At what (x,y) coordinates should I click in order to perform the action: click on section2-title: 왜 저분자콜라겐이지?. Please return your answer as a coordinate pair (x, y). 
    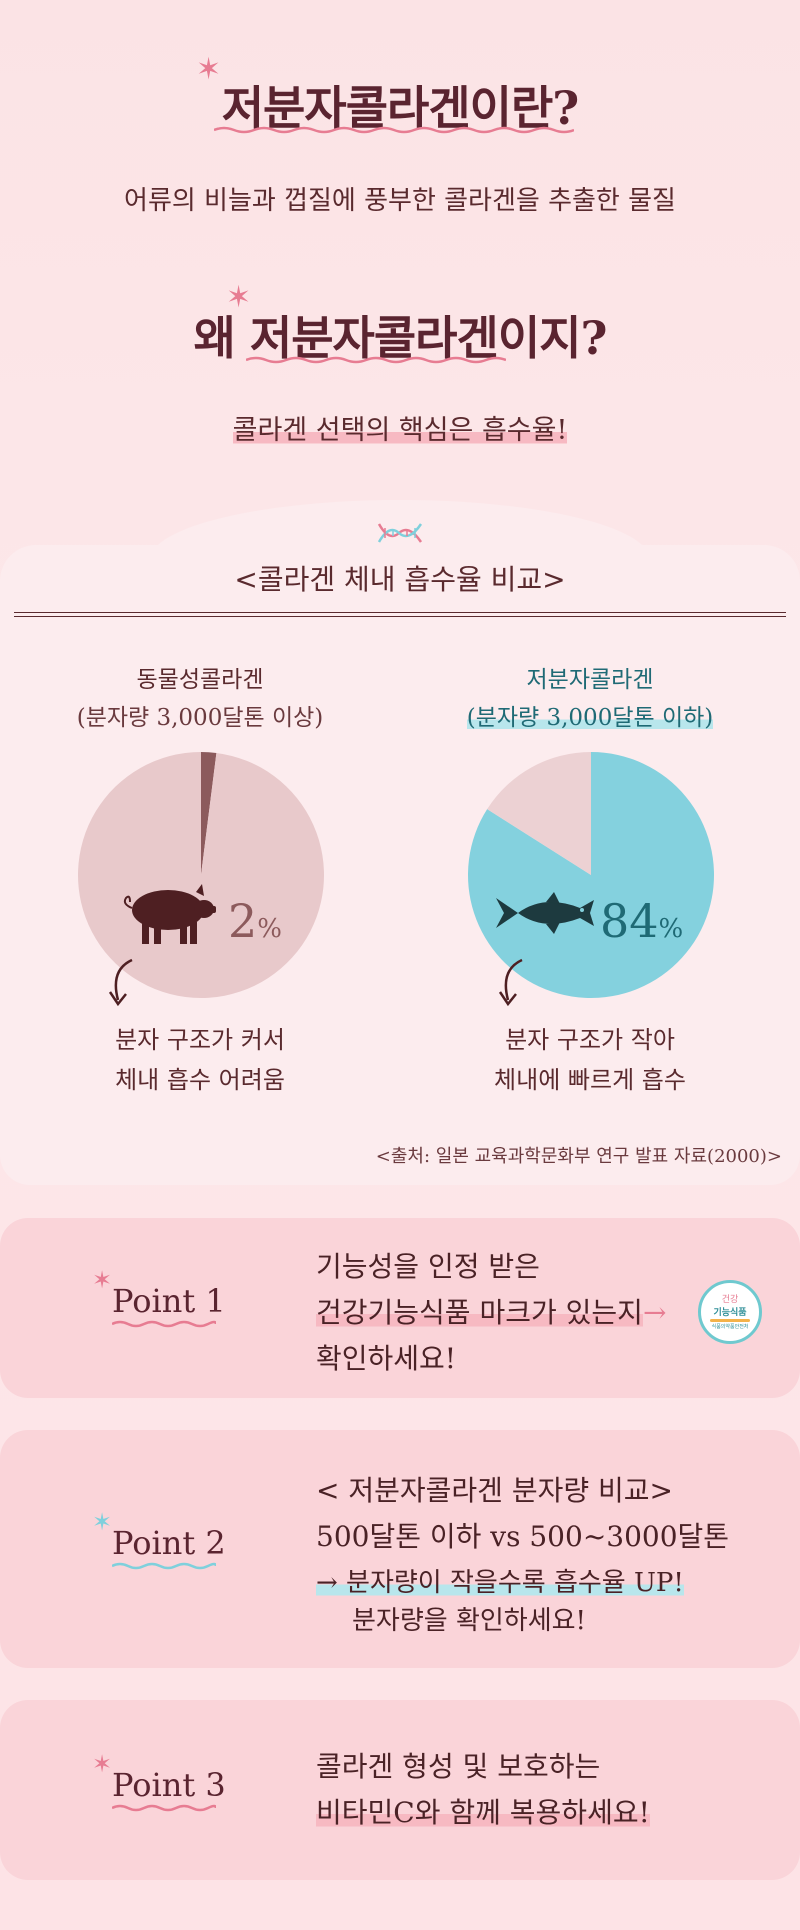
    Looking at the image, I should click on (400, 335).